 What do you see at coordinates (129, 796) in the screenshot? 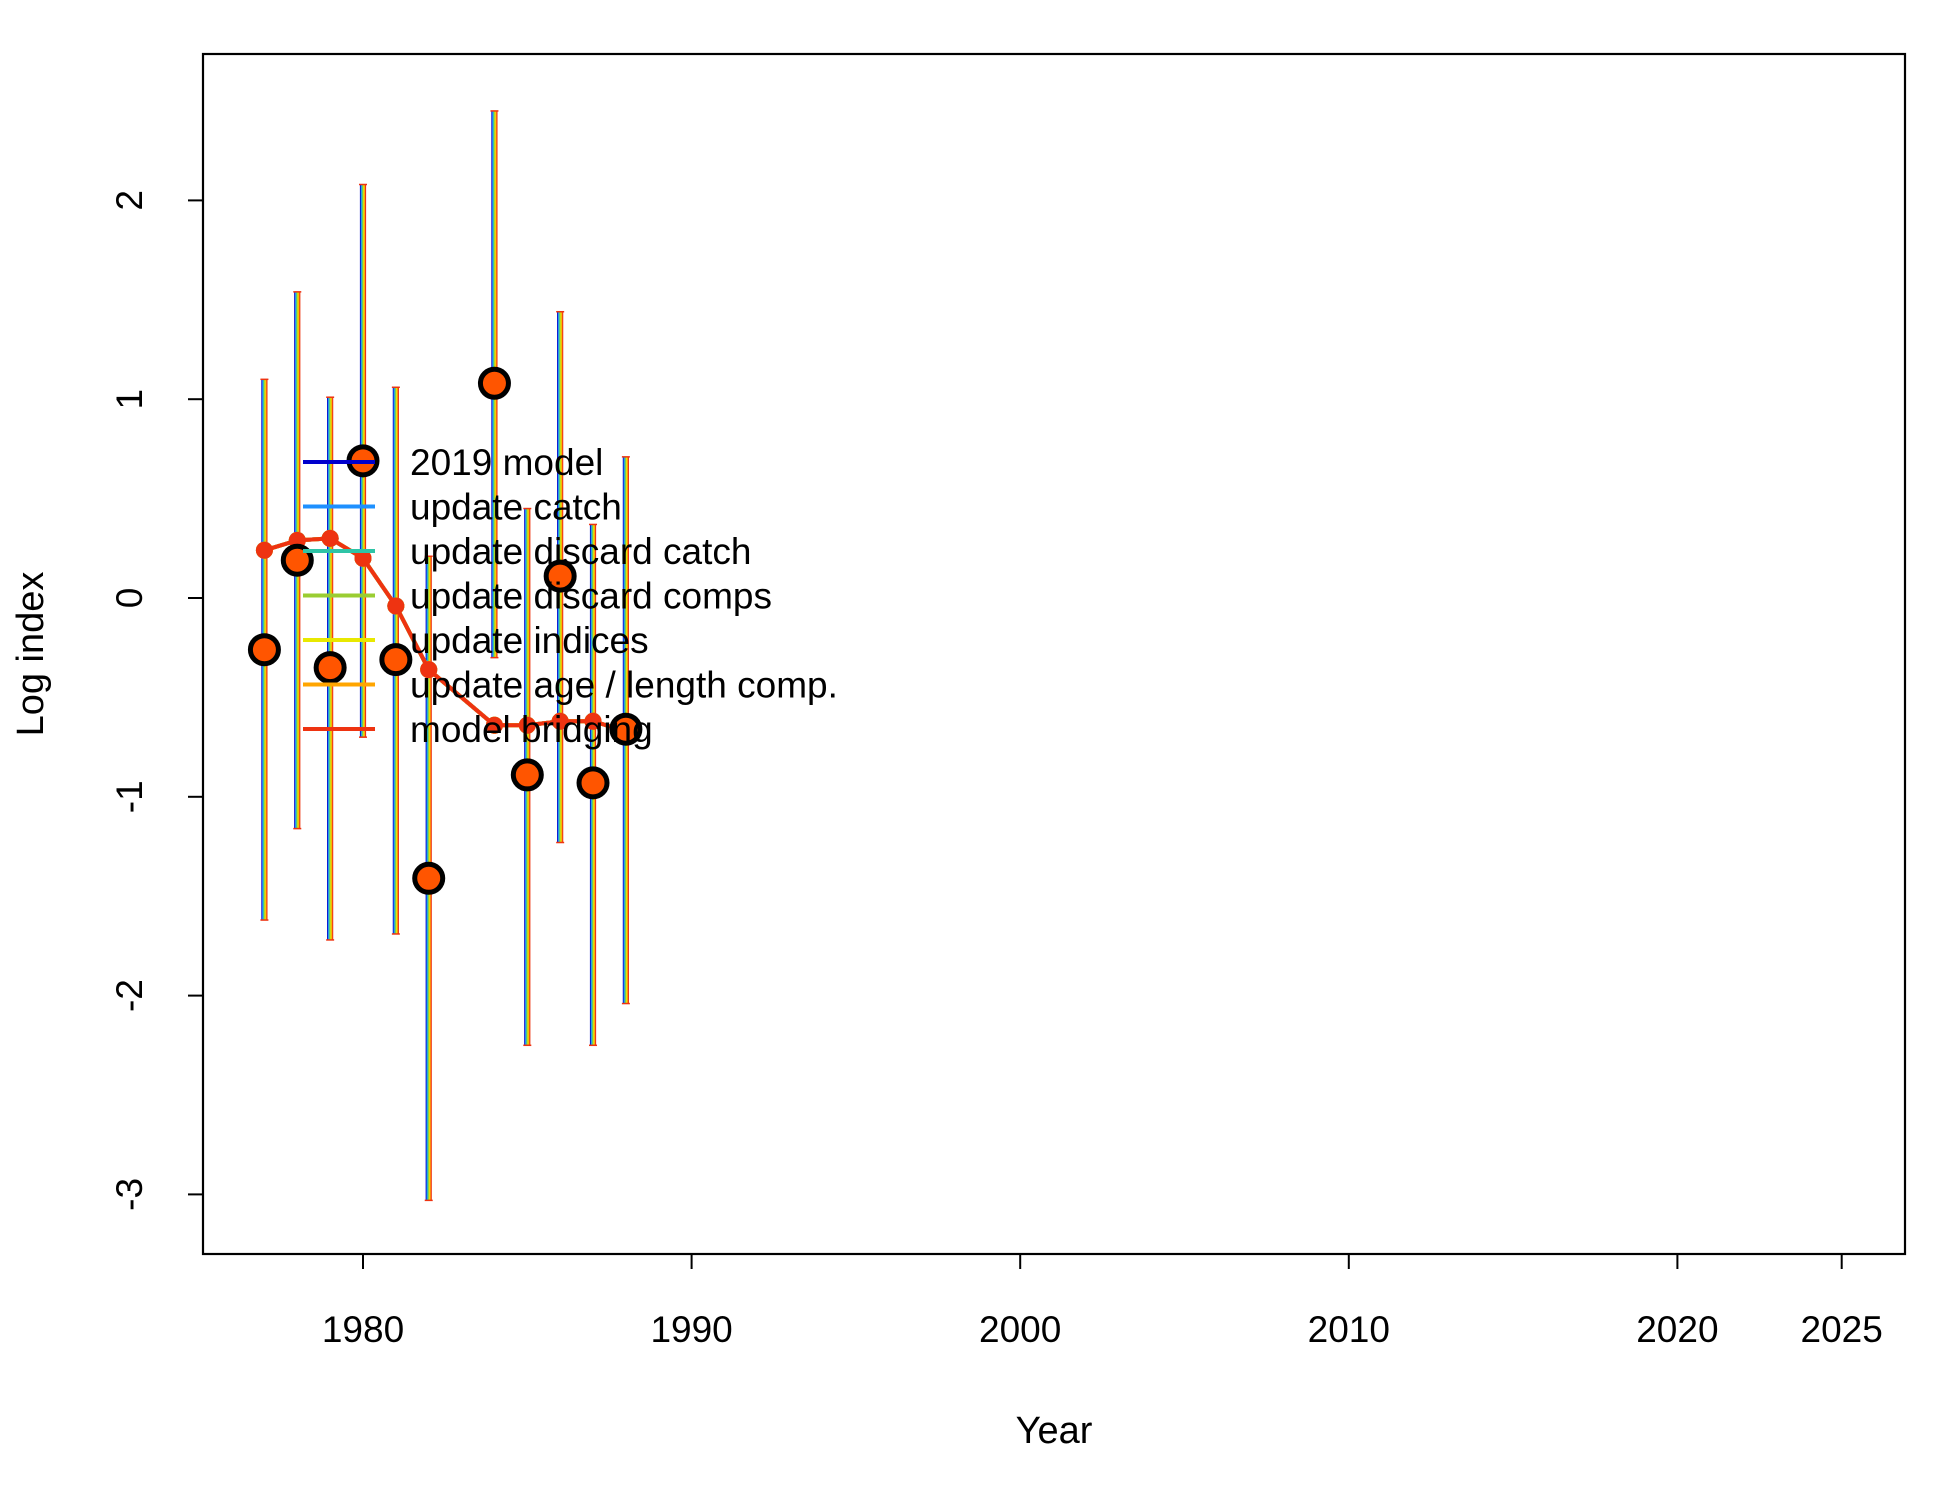
I see `y-tick-label: -1` at bounding box center [129, 796].